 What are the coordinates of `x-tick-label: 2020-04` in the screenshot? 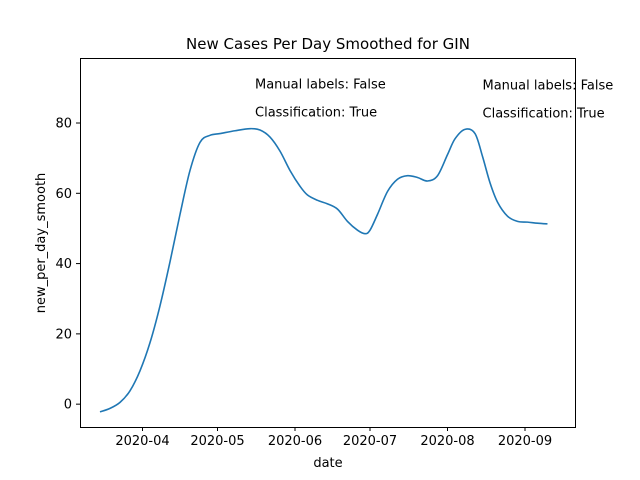 It's located at (142, 441).